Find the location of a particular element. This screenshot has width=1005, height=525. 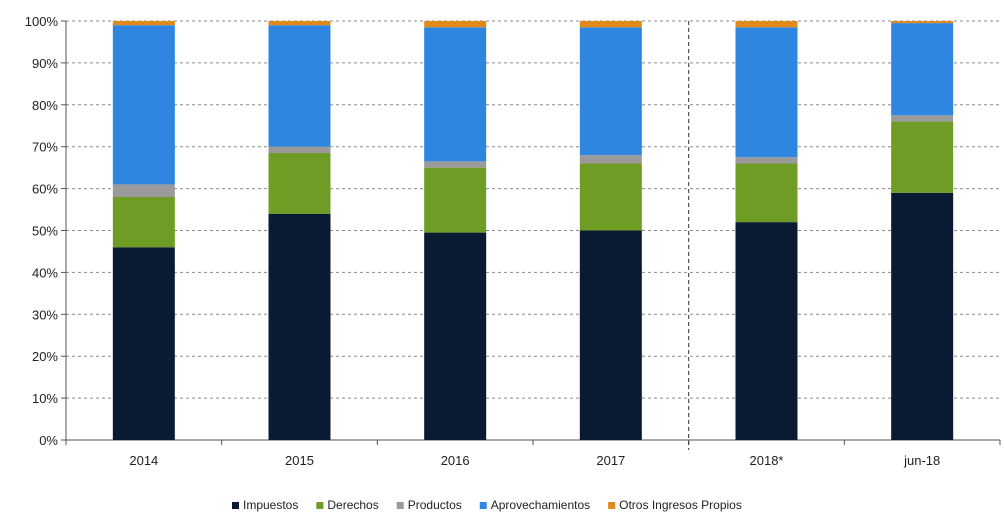

x-tick-label: 2016 is located at coordinates (455, 460).